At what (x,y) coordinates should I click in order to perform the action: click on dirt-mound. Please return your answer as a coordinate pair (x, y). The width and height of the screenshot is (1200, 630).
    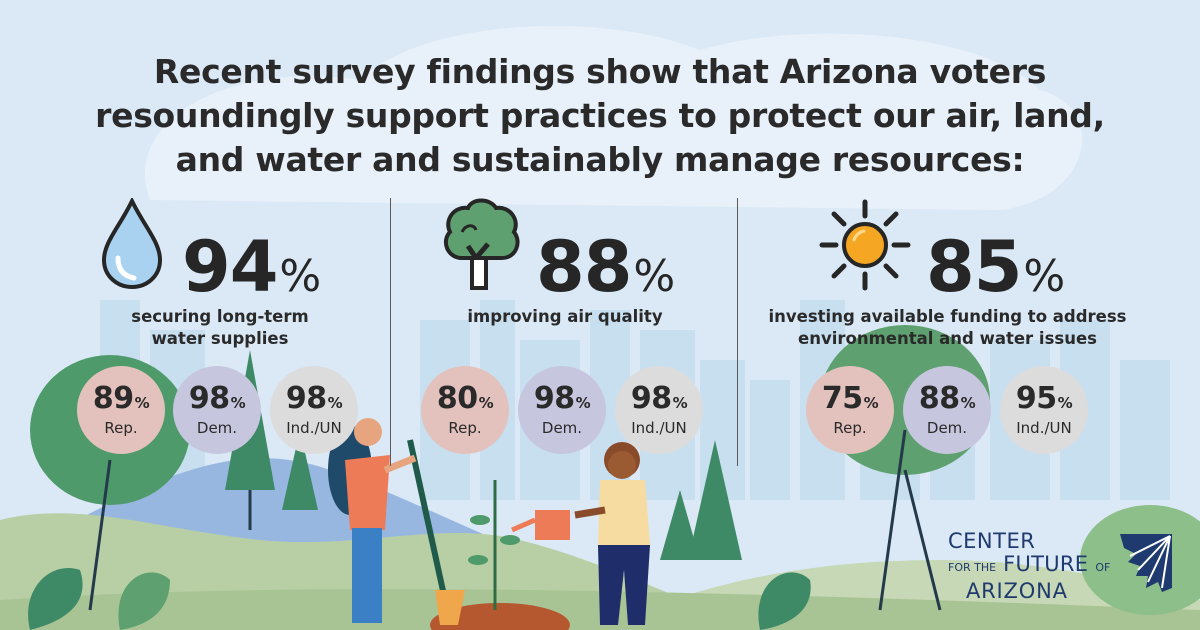
    Looking at the image, I should click on (500, 616).